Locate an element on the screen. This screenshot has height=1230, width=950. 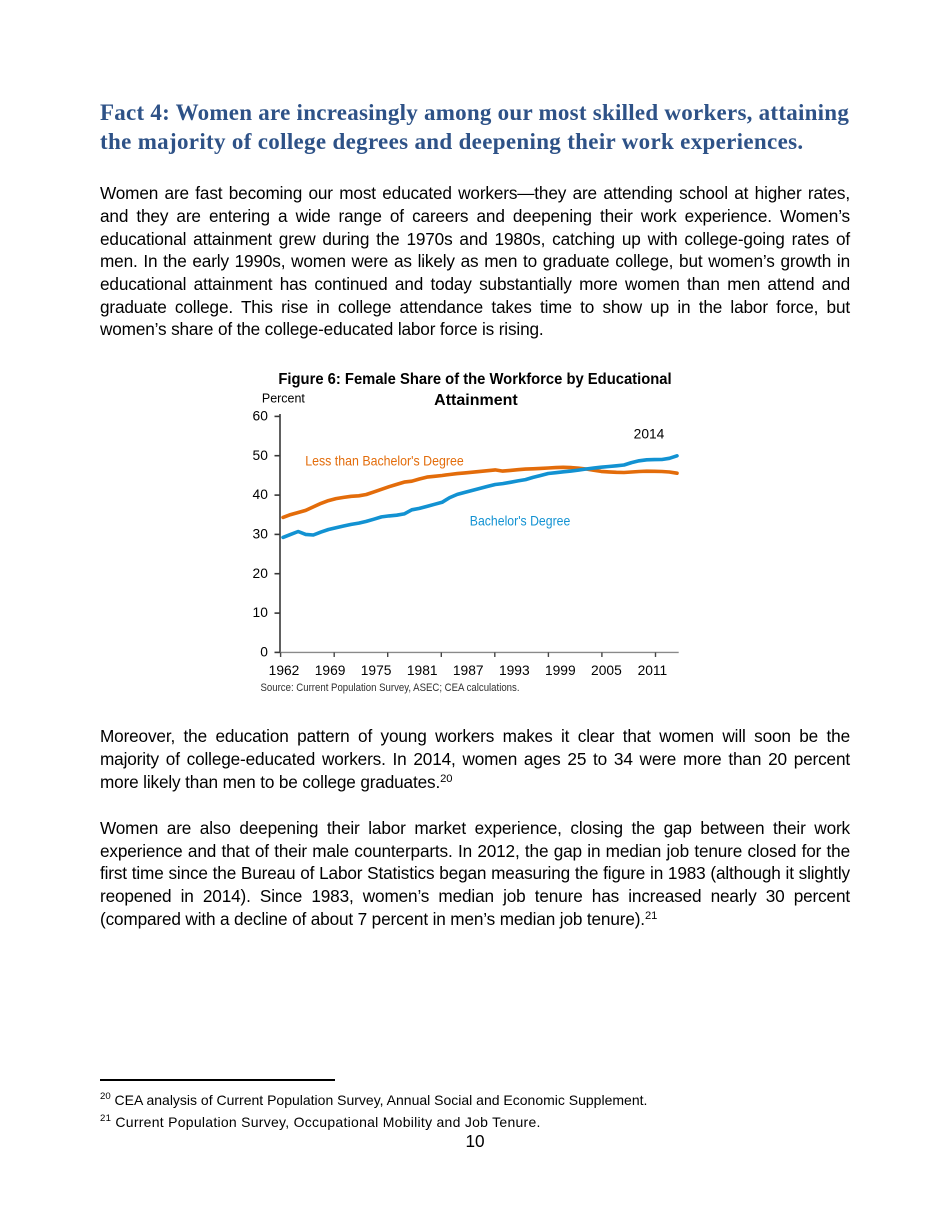
svg-text: 2011 is located at coordinates (653, 670).